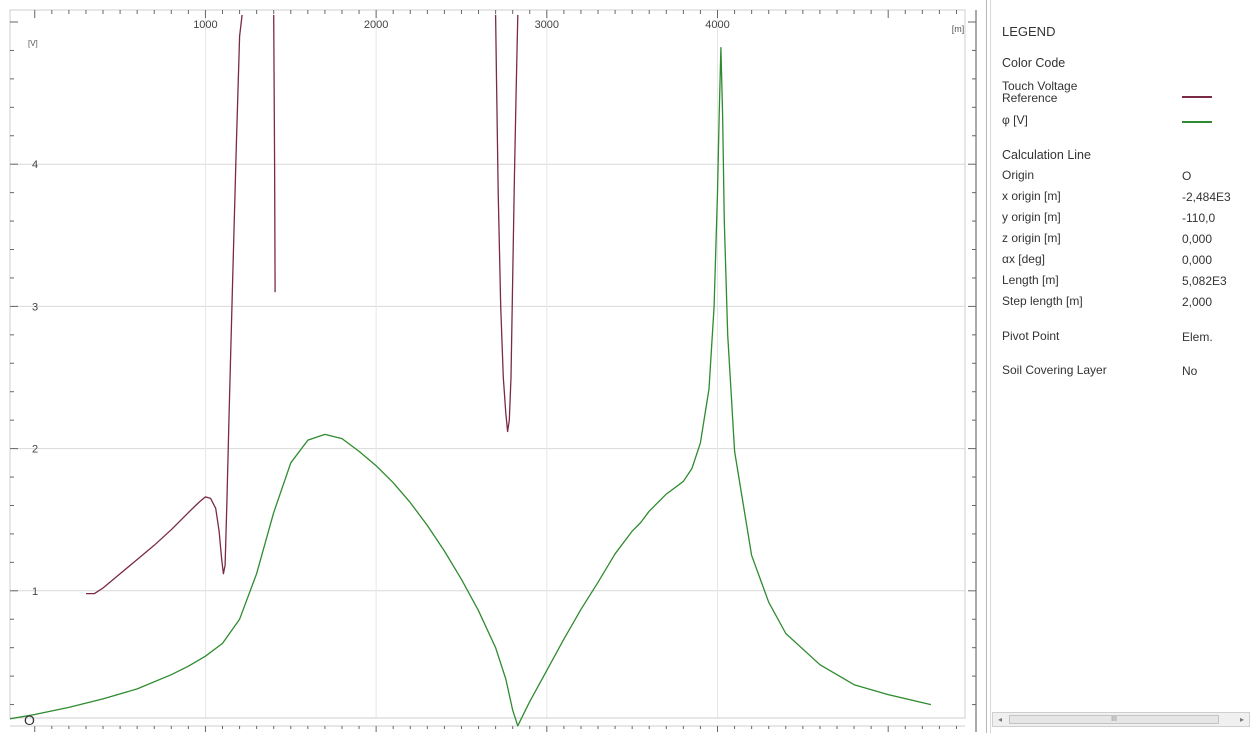 The width and height of the screenshot is (1255, 733). I want to click on scroll-right-arrow-icon: ▸, so click(1241, 719).